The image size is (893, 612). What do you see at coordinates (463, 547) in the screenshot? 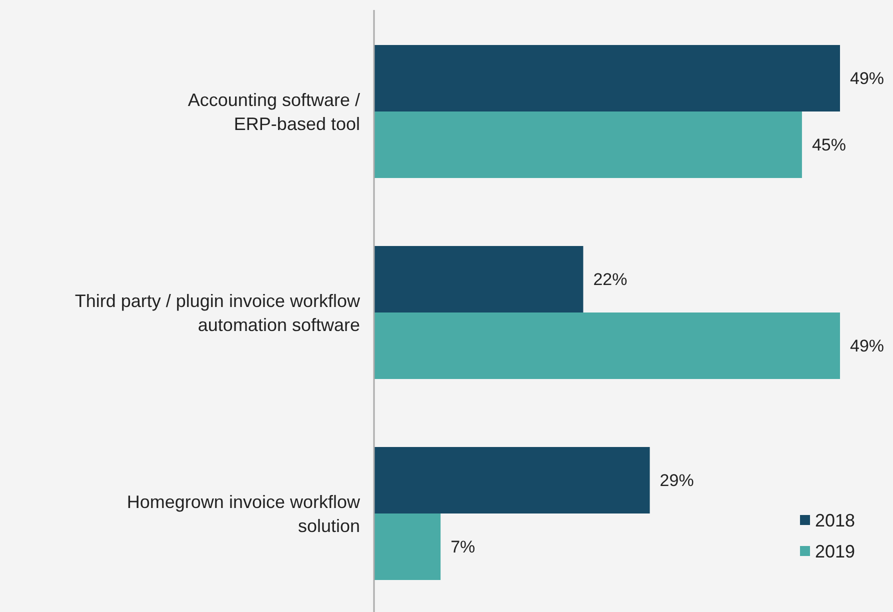
I see `data-label: 7%` at bounding box center [463, 547].